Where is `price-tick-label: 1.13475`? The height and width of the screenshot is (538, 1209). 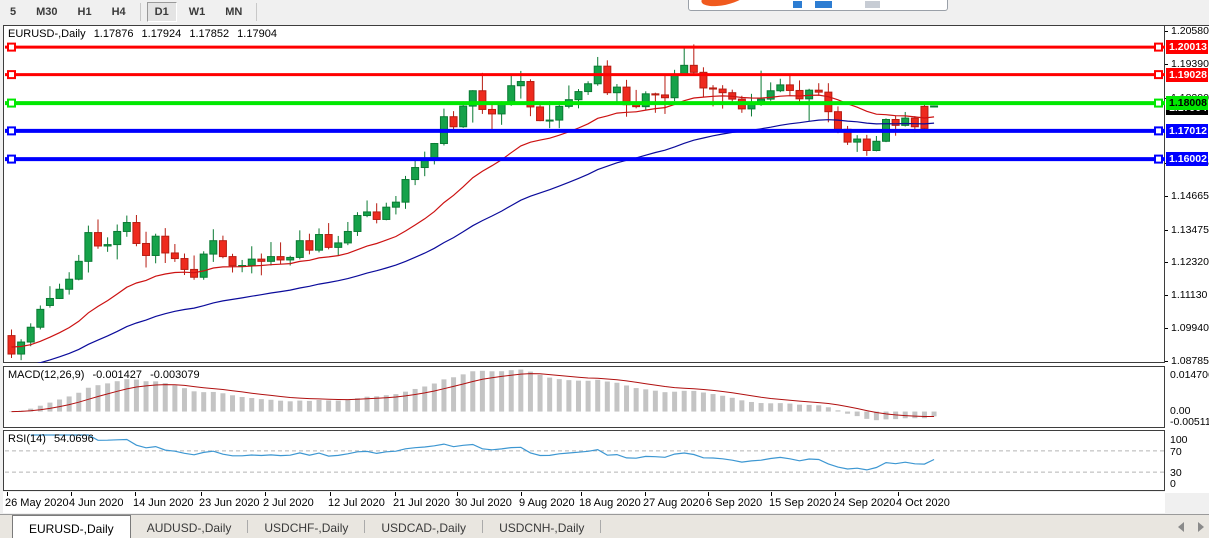
price-tick-label: 1.13475 is located at coordinates (1190, 229).